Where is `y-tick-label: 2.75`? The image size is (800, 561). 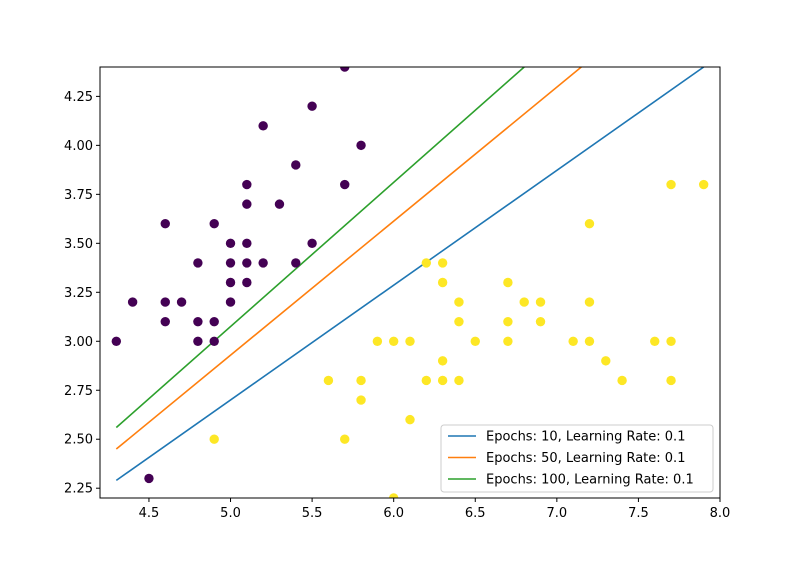
y-tick-label: 2.75 is located at coordinates (78, 391).